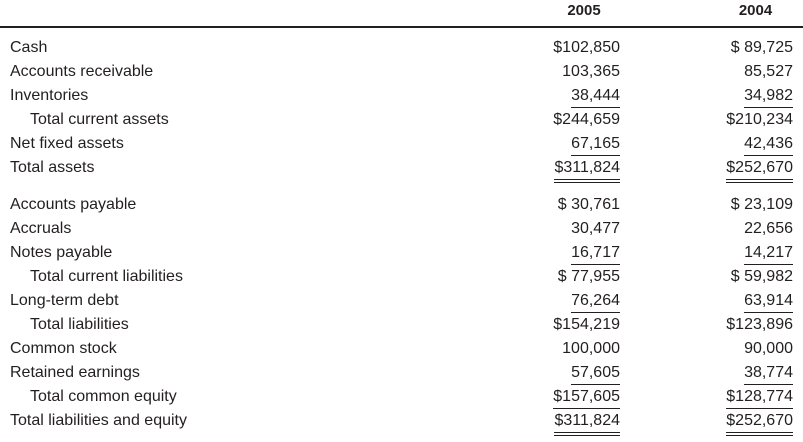 The width and height of the screenshot is (803, 442). Describe the element at coordinates (588, 204) in the screenshot. I see `value-2005: $ 30,761` at that location.